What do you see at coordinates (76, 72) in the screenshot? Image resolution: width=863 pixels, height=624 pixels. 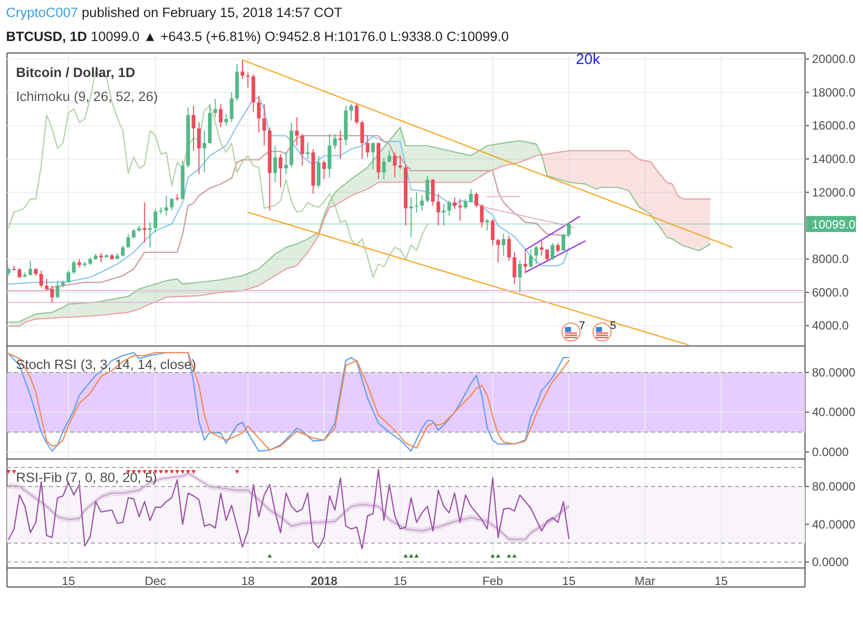 I see `text: Bitcoin / Dollar, 1D` at bounding box center [76, 72].